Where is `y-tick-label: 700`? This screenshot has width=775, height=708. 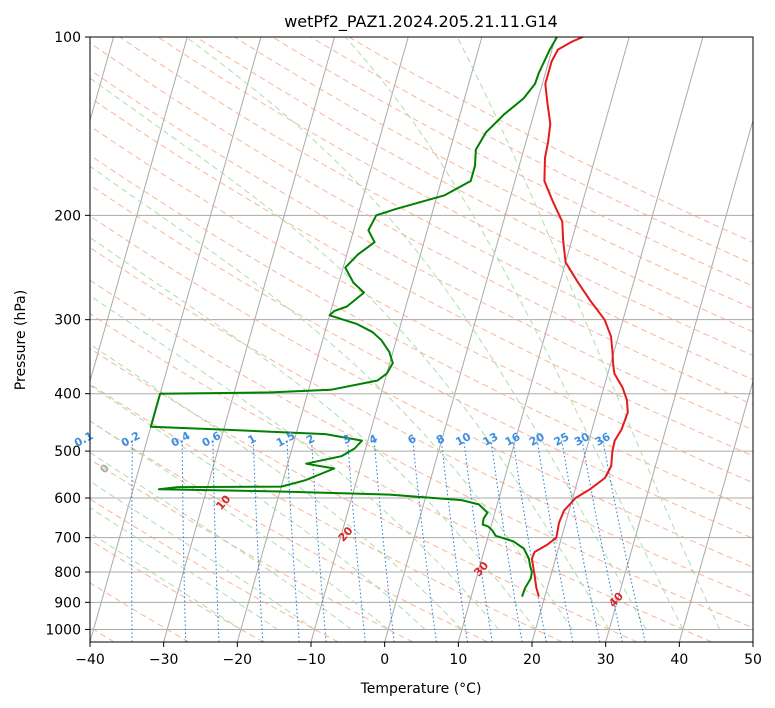
y-tick-label: 700 is located at coordinates (67, 539).